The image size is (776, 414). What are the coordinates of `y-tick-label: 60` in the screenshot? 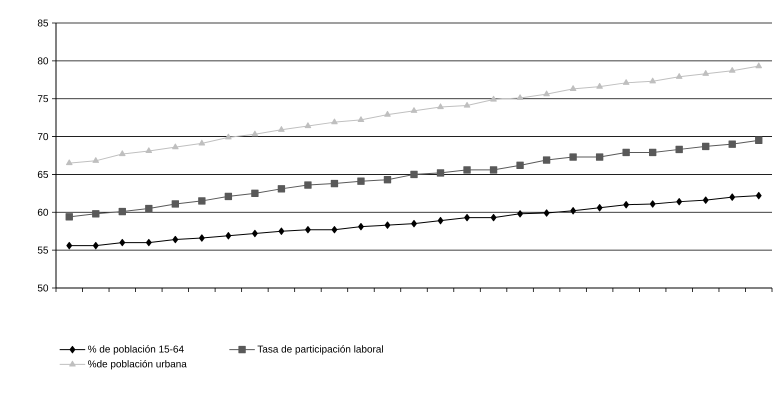 It's located at (43, 212).